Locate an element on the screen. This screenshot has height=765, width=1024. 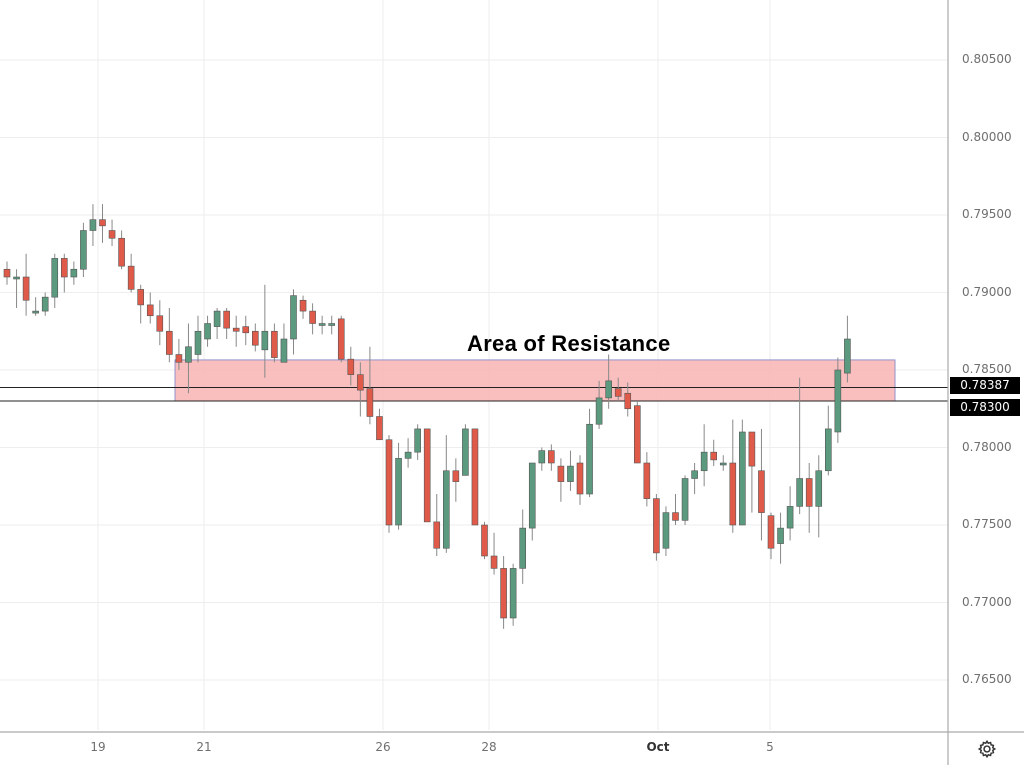
resistance-annotation-label: Area of Resistance is located at coordinates (569, 343).